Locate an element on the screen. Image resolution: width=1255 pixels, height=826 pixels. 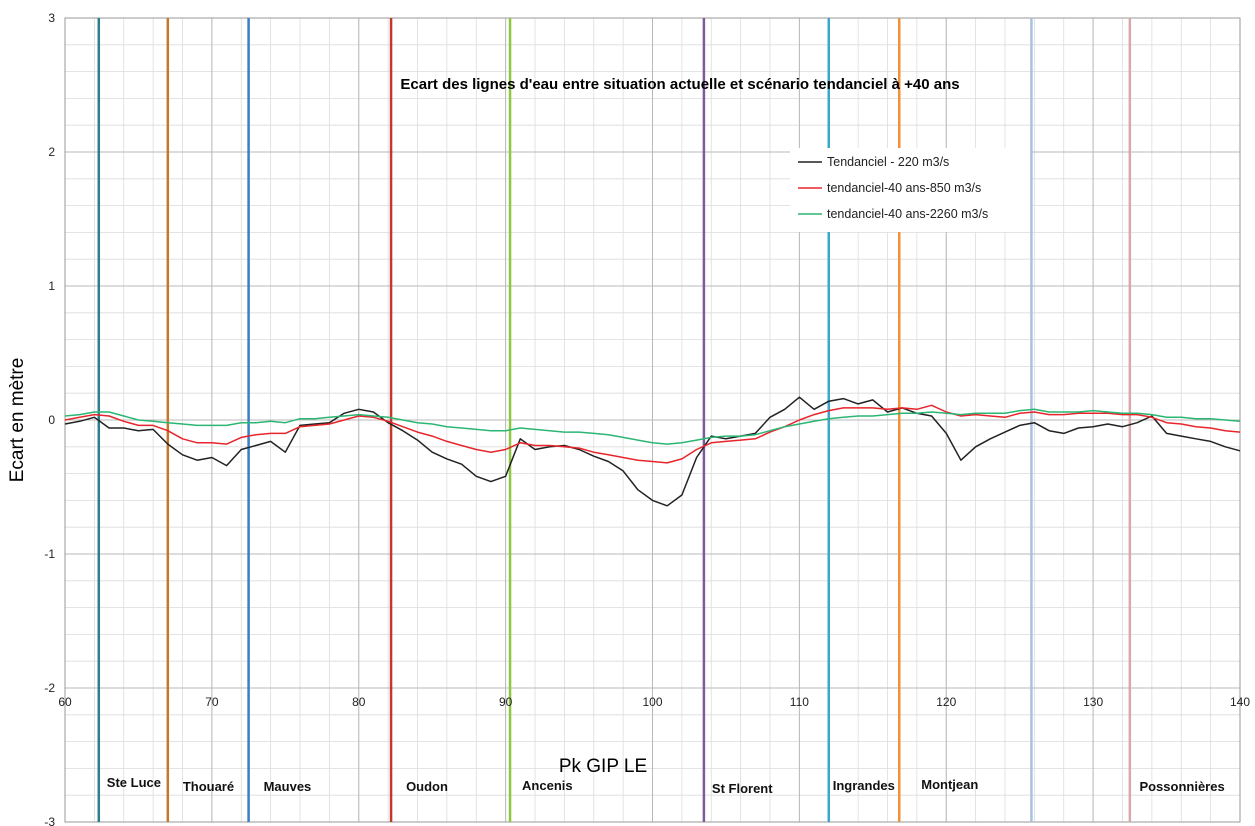
place-label-6: Ingrandes is located at coordinates (864, 785).